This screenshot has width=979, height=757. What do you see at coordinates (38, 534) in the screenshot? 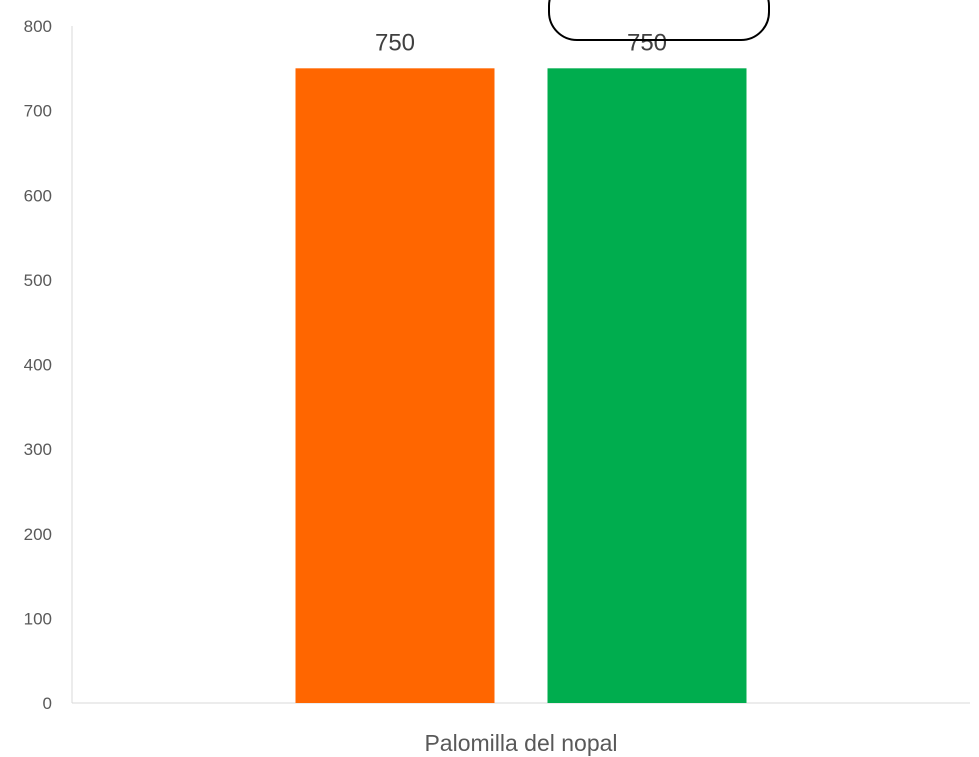
I see `y-tick-label: 200` at bounding box center [38, 534].